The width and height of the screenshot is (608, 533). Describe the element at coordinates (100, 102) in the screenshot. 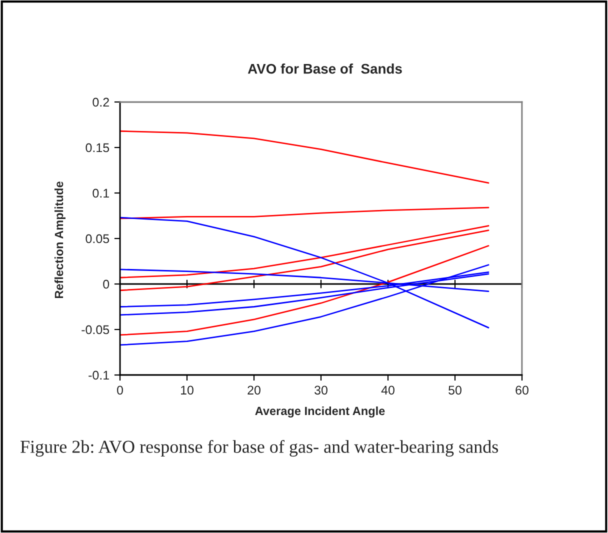

I see `y-tick-label: 0.2` at that location.